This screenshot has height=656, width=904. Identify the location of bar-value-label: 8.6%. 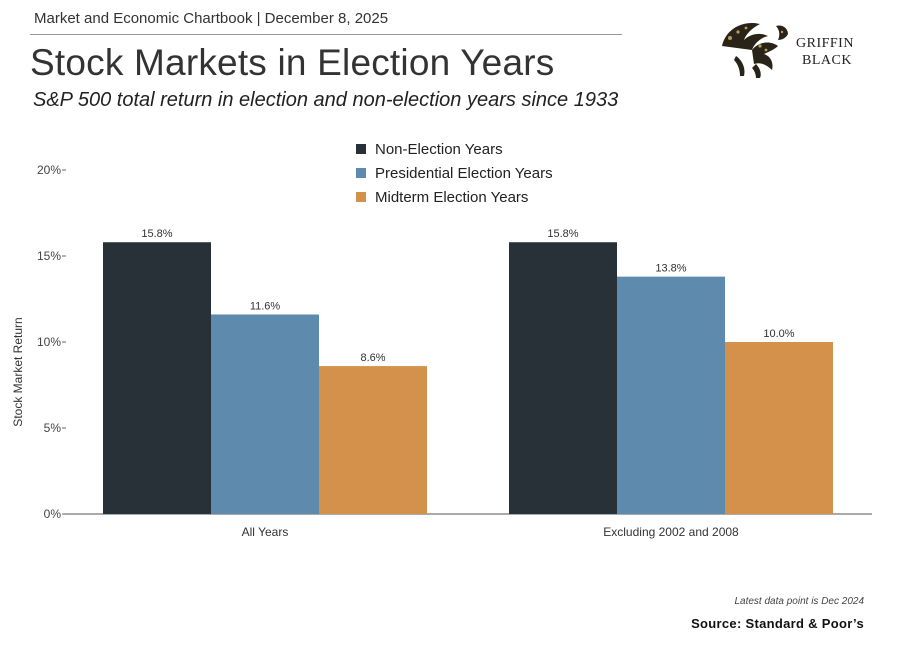
(372, 358).